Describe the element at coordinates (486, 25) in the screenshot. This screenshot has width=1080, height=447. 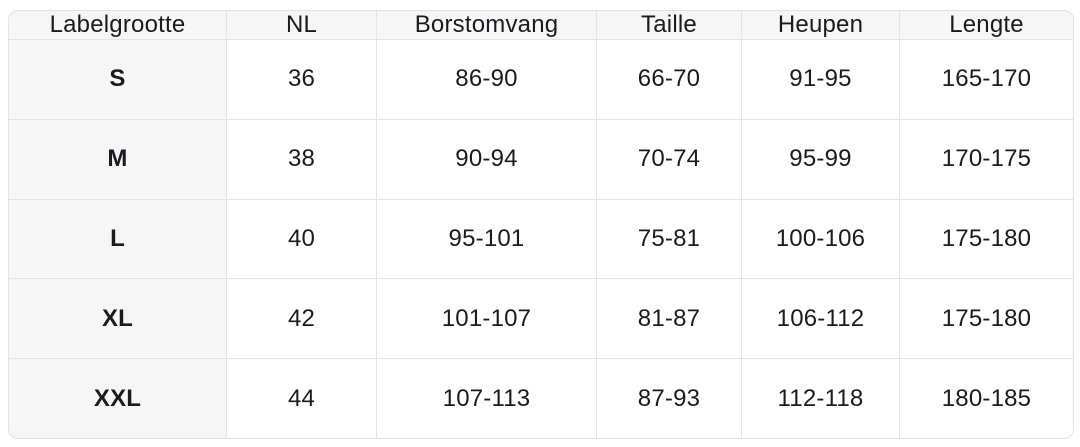
I see `column-header-borstomvang: Borstomvang` at that location.